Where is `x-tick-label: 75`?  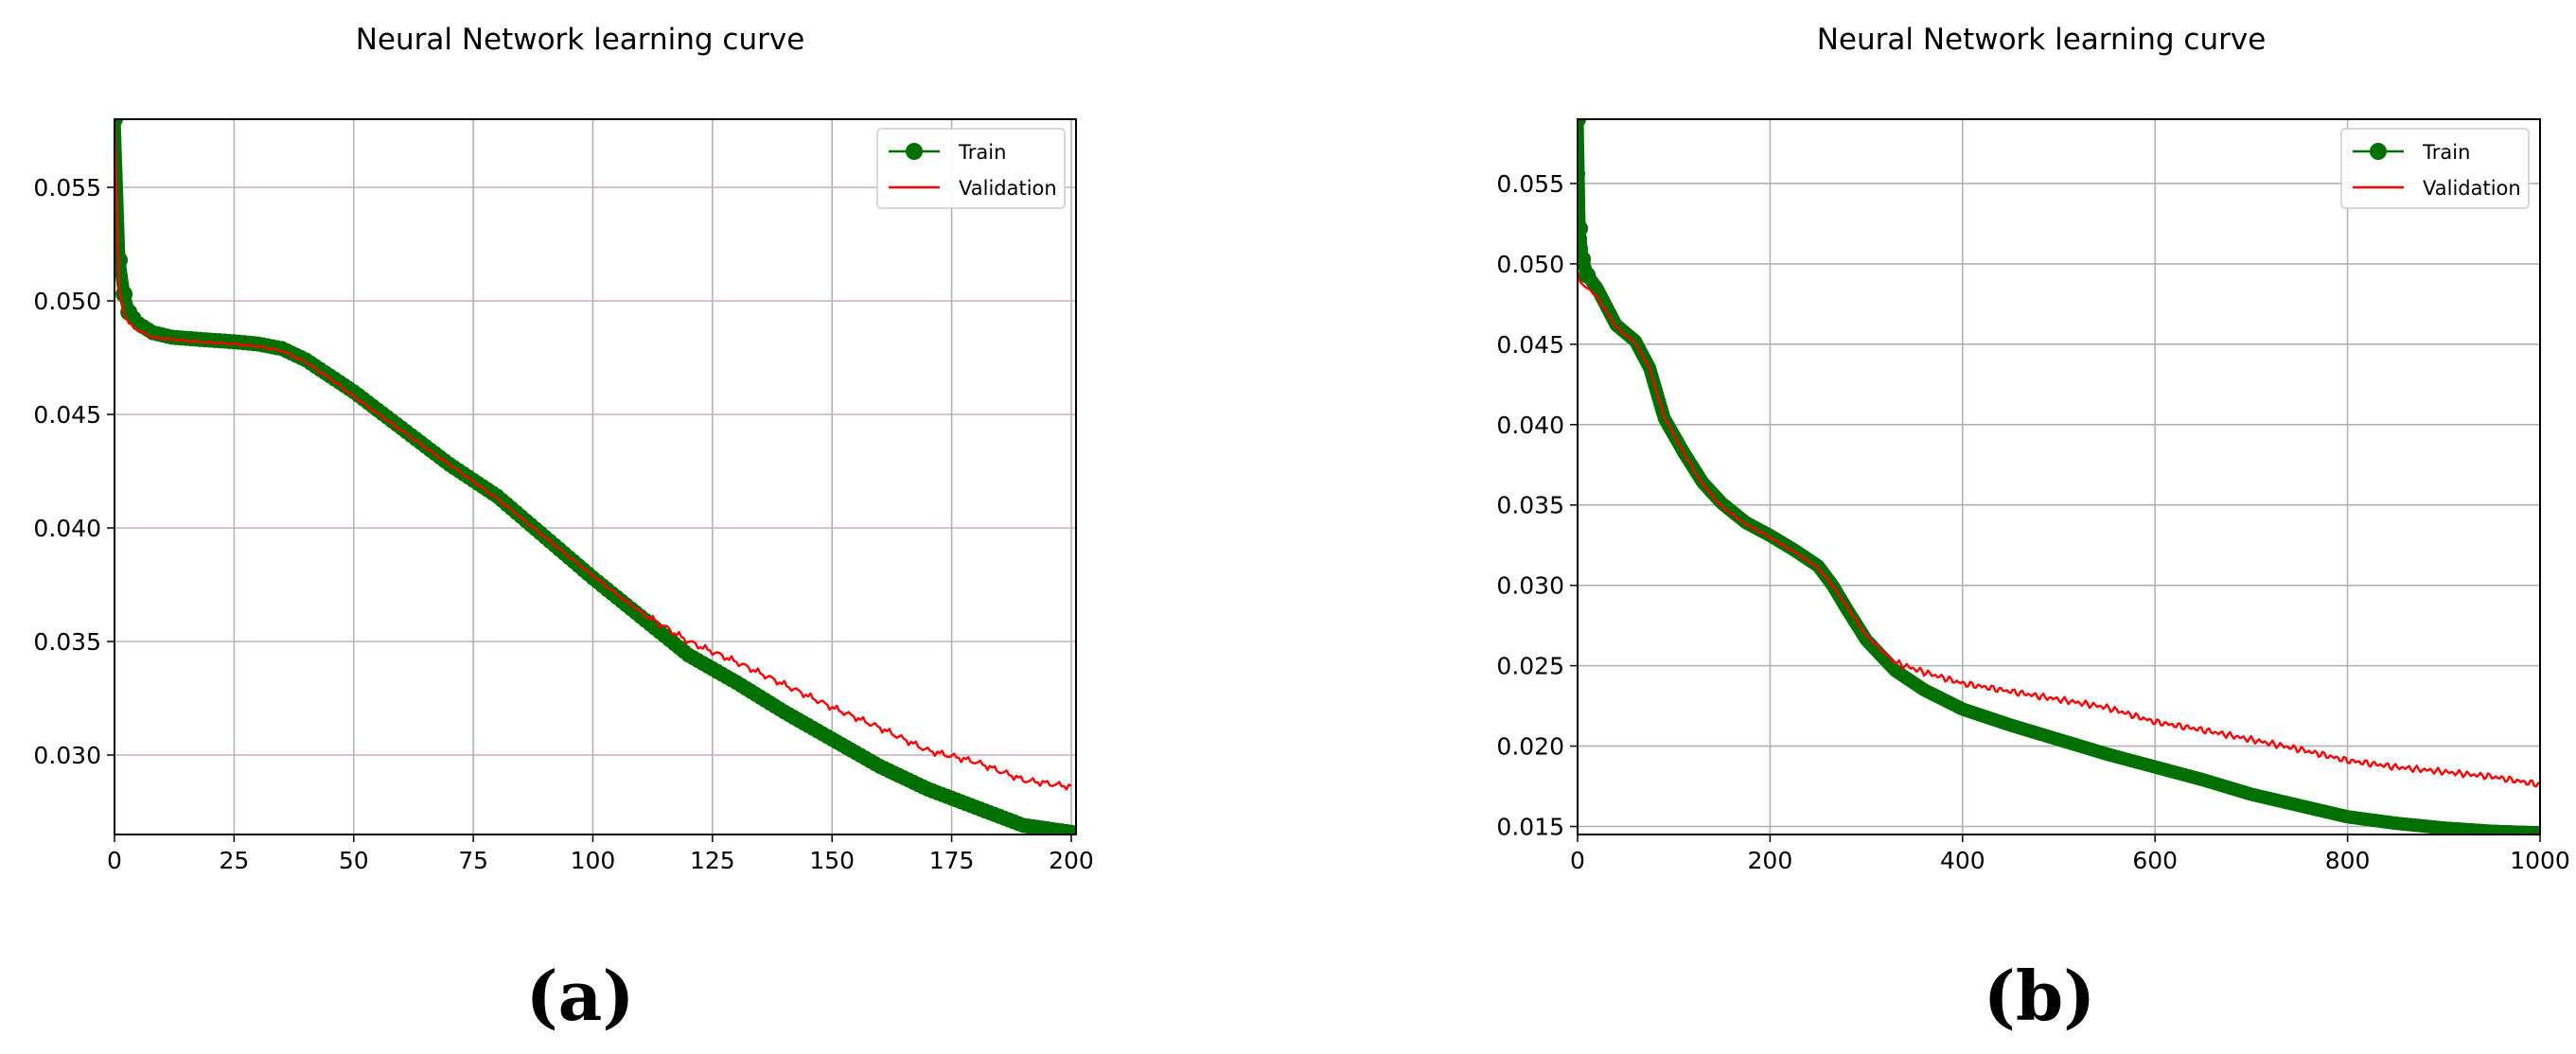 x-tick-label: 75 is located at coordinates (473, 860).